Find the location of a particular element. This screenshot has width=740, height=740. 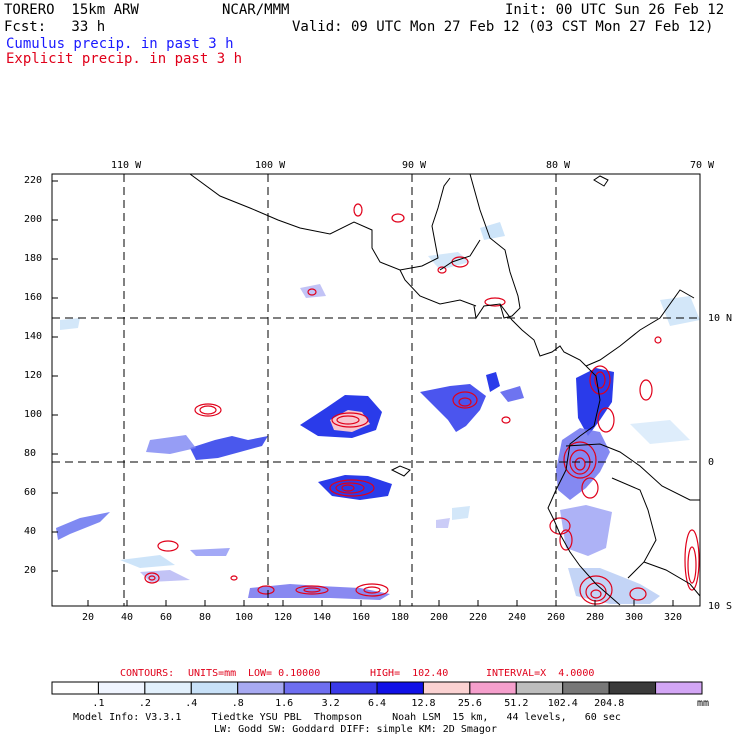

x-tick-label: 160 is located at coordinates (361, 617).